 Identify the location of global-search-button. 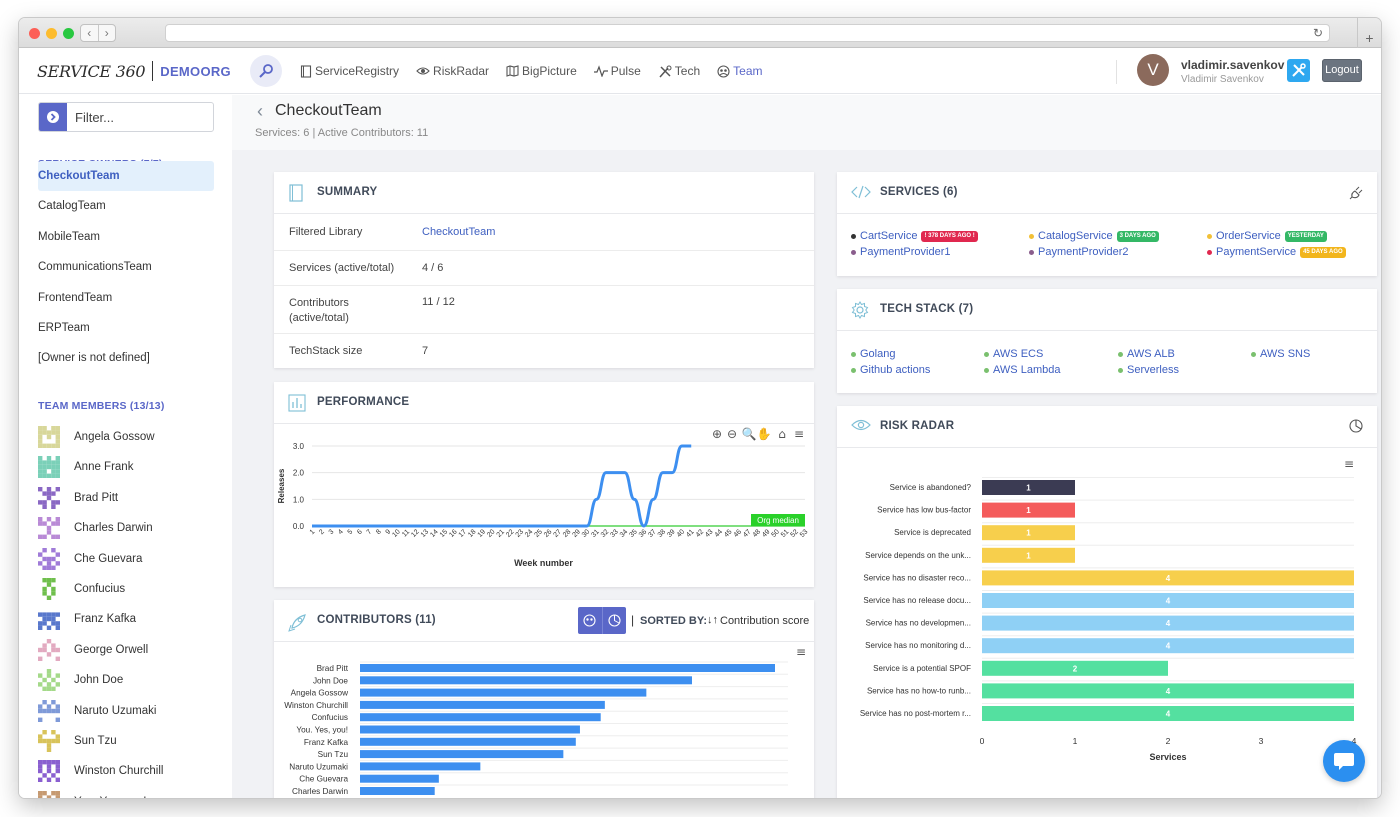
(266, 71).